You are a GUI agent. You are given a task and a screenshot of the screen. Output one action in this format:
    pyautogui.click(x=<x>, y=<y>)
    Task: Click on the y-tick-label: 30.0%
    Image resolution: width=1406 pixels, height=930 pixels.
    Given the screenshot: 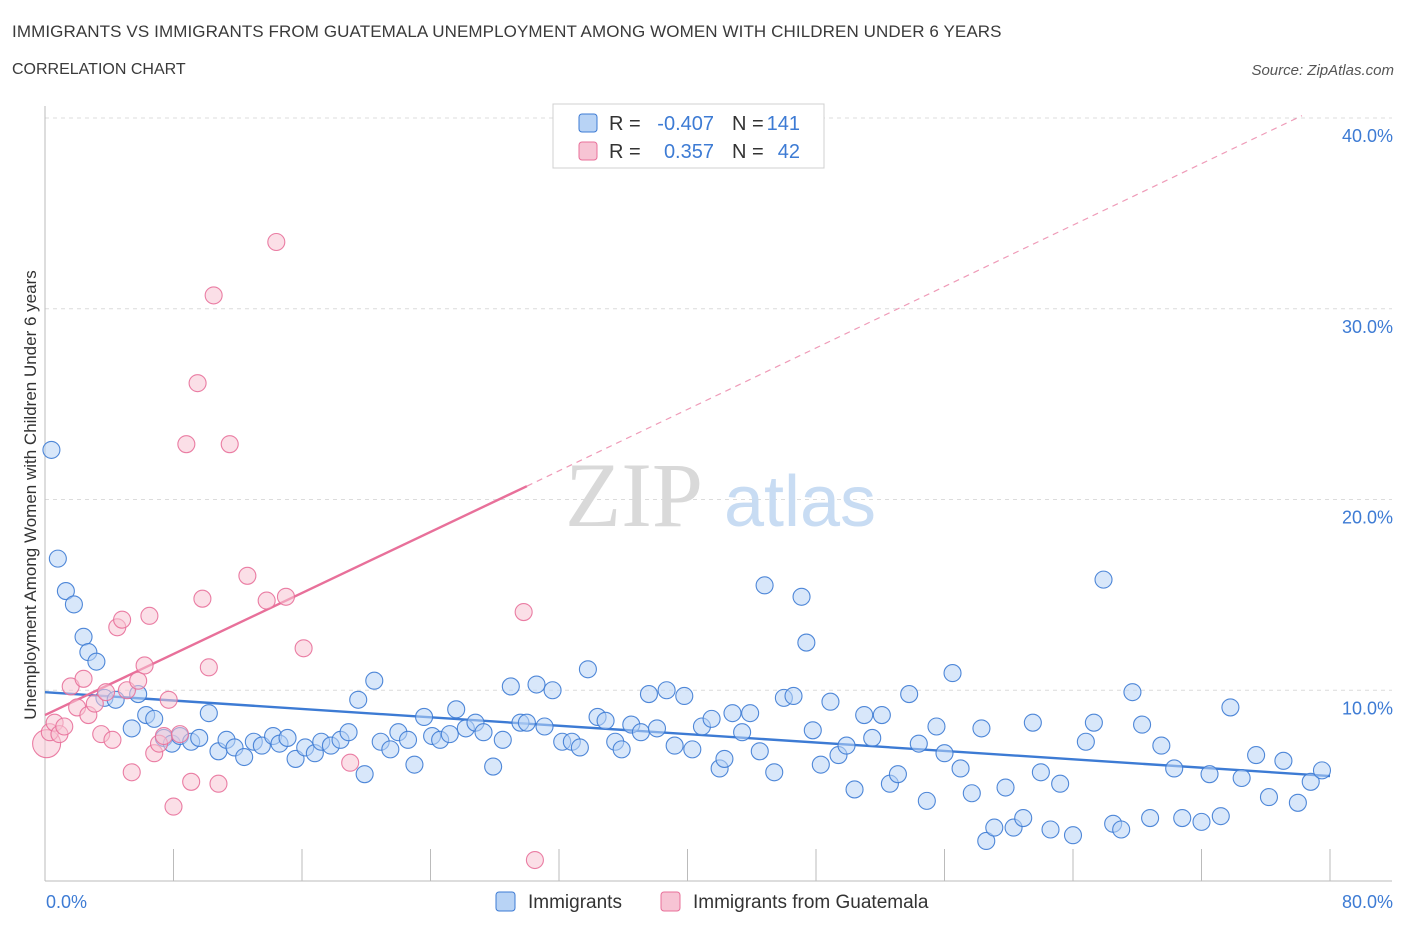 What is the action you would take?
    pyautogui.click(x=1367, y=327)
    